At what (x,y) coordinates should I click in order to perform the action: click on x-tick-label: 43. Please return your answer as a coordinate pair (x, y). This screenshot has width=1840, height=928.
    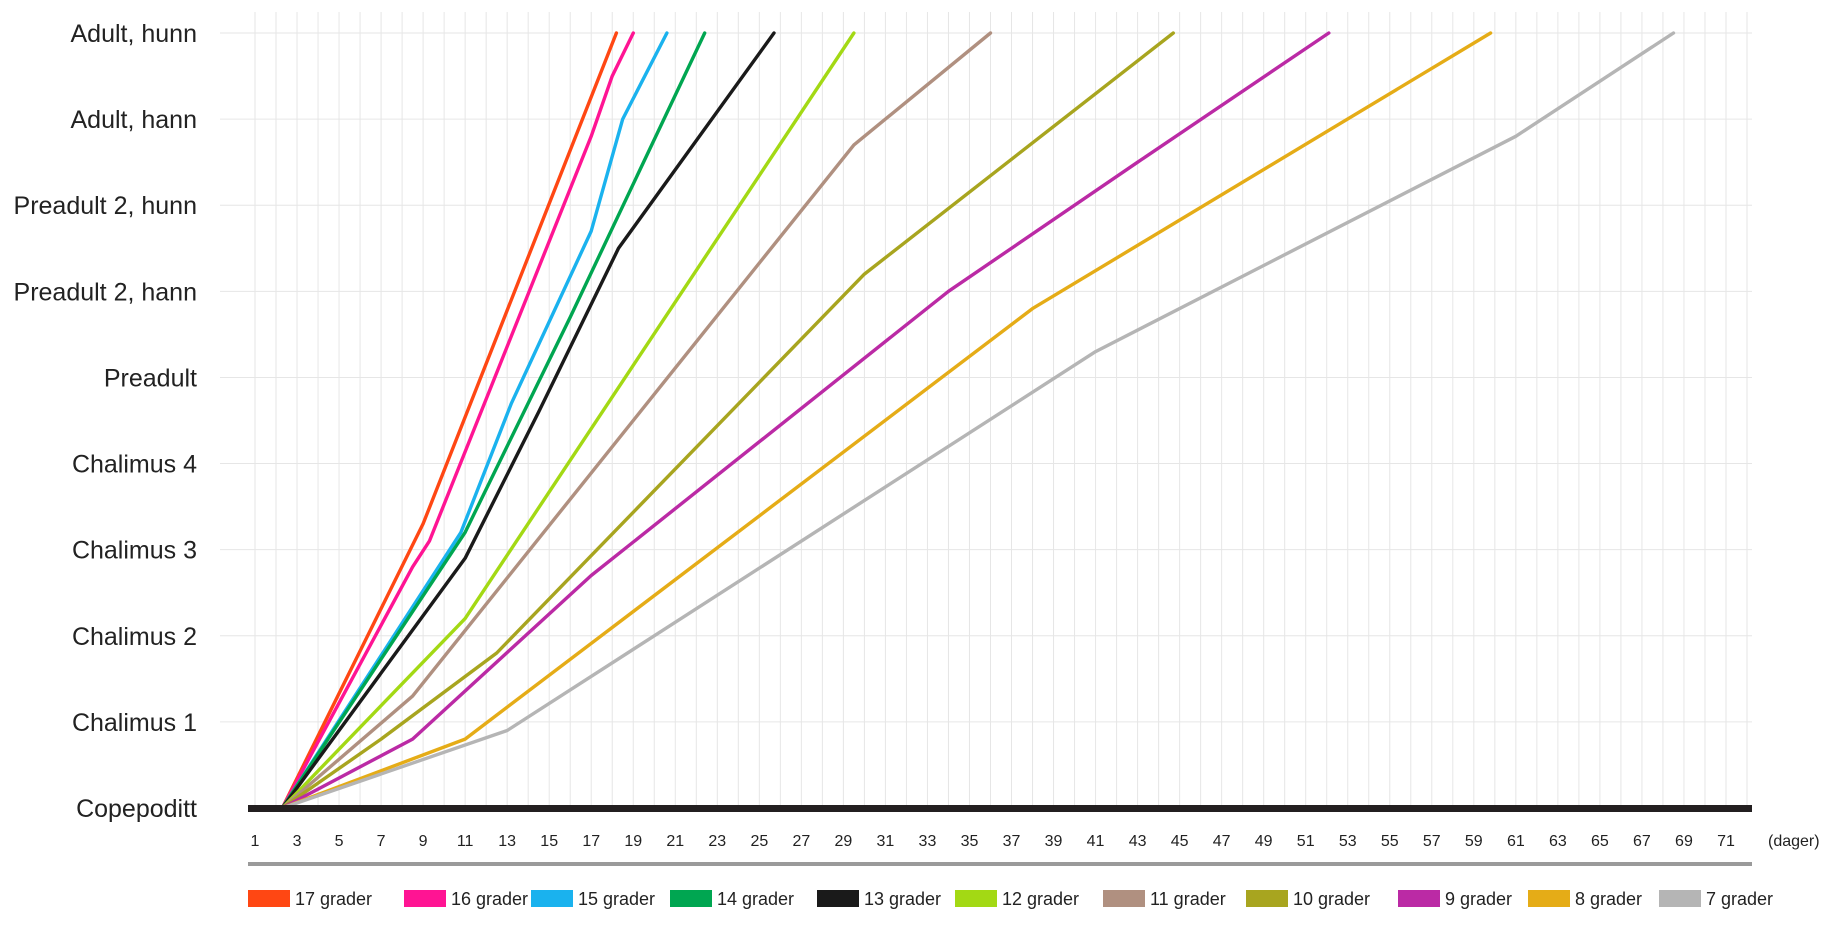
    Looking at the image, I should click on (1138, 841).